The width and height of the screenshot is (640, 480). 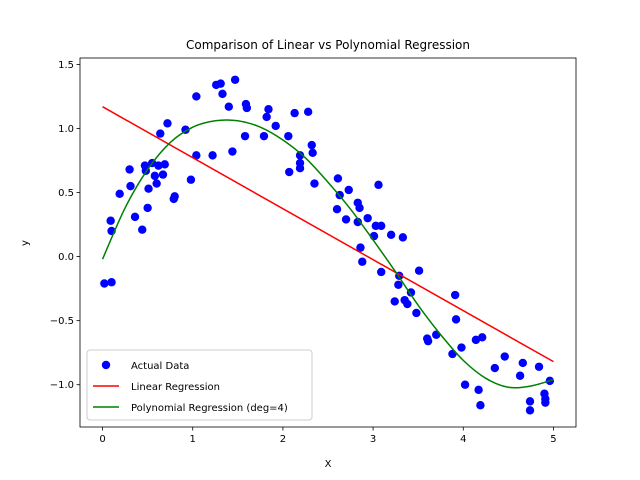 What do you see at coordinates (62, 321) in the screenshot?
I see `y-tick-label: −0.5` at bounding box center [62, 321].